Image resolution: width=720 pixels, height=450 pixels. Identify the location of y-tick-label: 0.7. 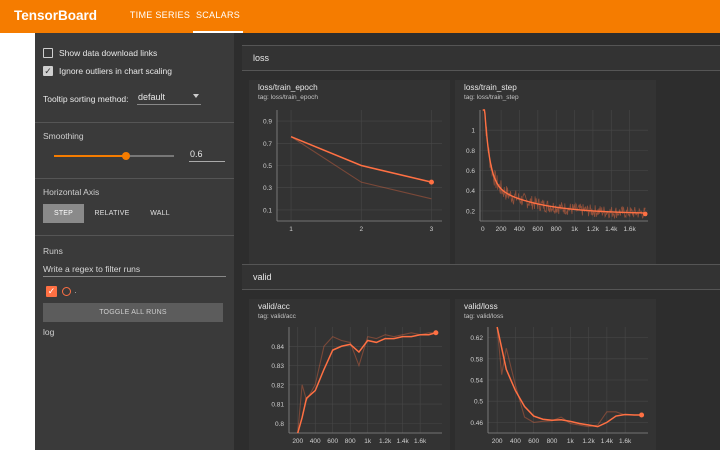
(267, 144).